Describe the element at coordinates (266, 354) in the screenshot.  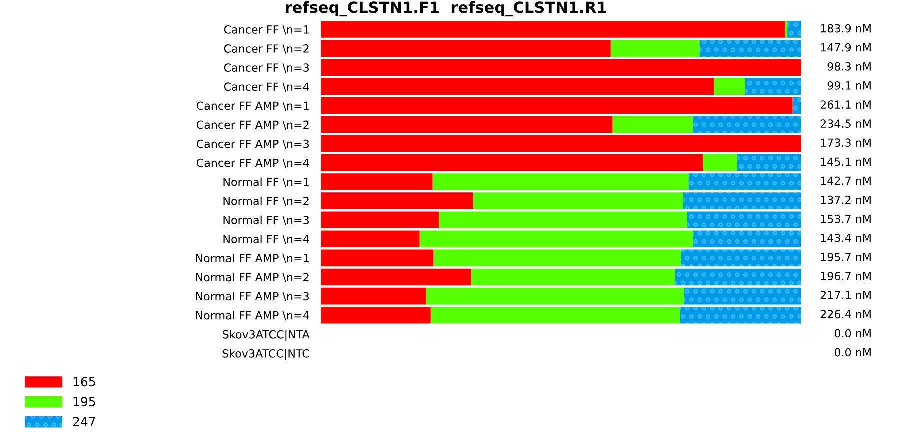
I see `y-tick-label: Skov3ATCC|NTC` at that location.